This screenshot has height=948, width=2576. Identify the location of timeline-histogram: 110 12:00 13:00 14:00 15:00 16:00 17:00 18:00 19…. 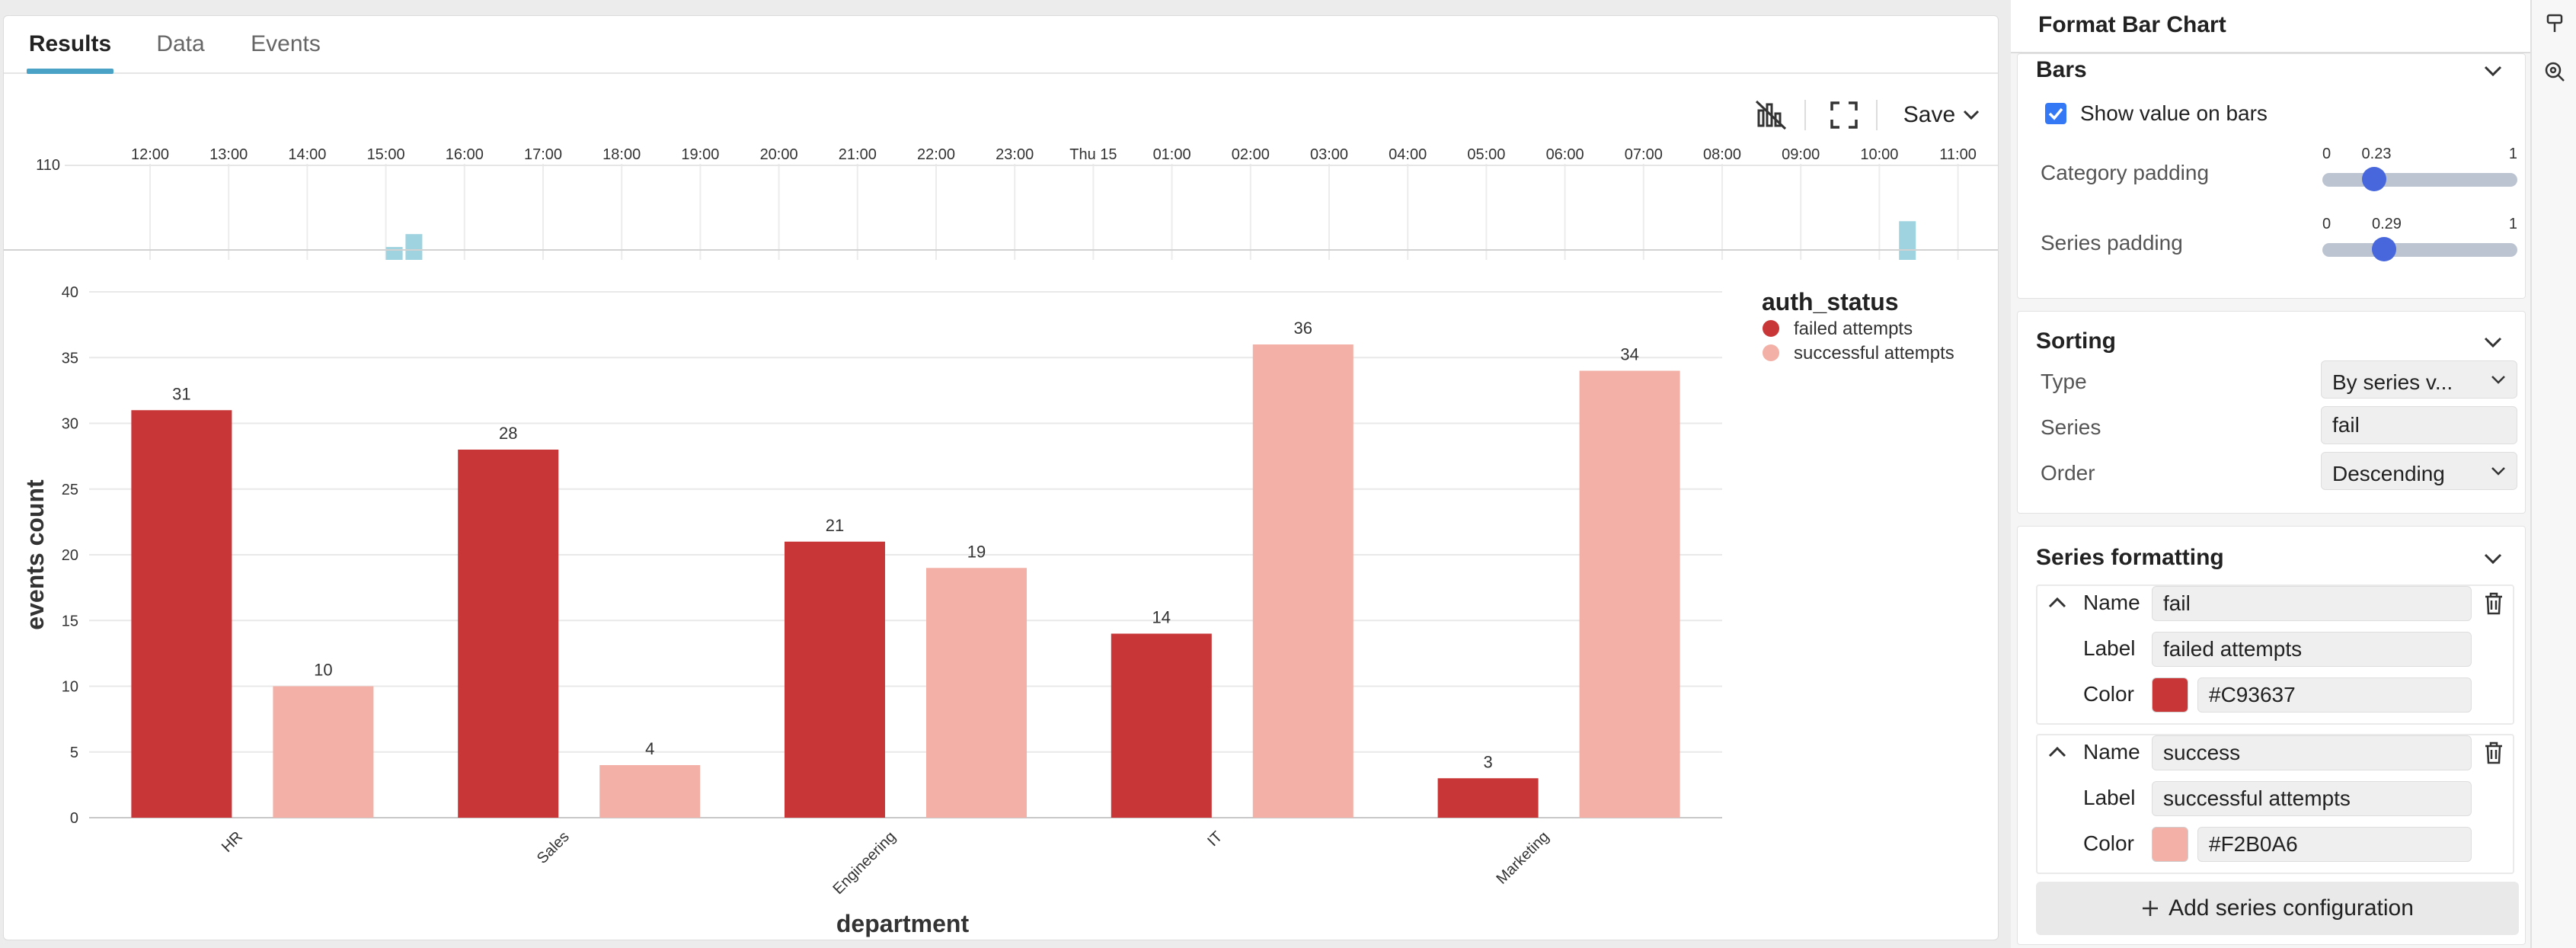
(1001, 202).